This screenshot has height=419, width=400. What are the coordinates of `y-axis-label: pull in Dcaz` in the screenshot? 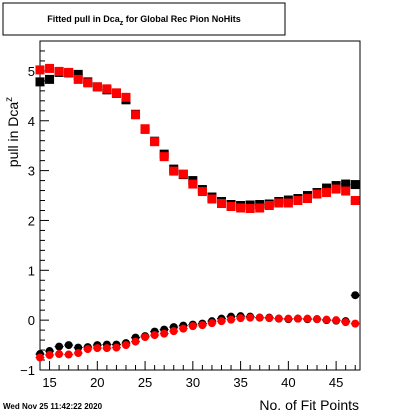 It's located at (12, 132).